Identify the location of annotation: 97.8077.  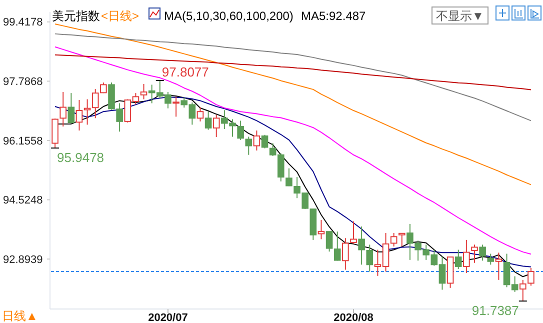
(185, 72).